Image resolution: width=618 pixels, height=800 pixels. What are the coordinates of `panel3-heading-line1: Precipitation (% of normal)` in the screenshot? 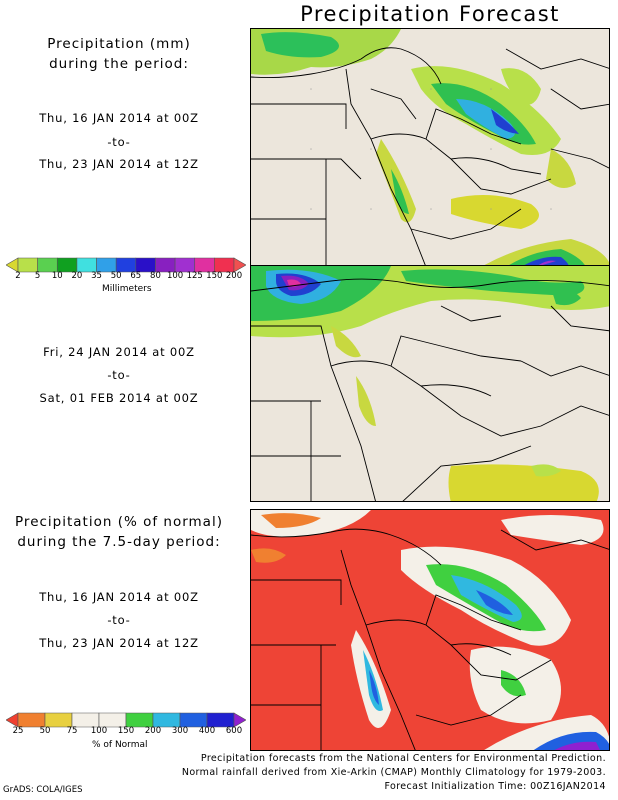 It's located at (119, 522).